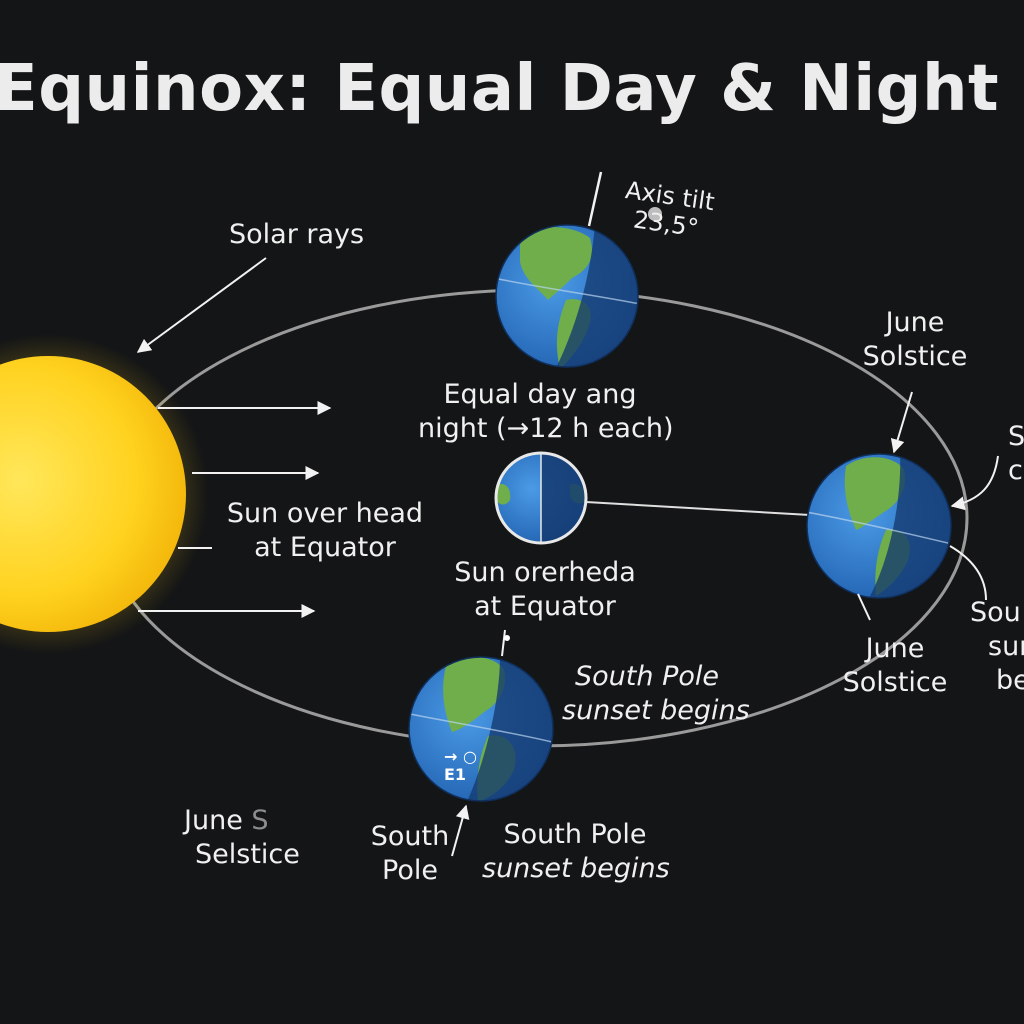 This screenshot has height=1024, width=1024. I want to click on south-pole-pointer, so click(460, 830).